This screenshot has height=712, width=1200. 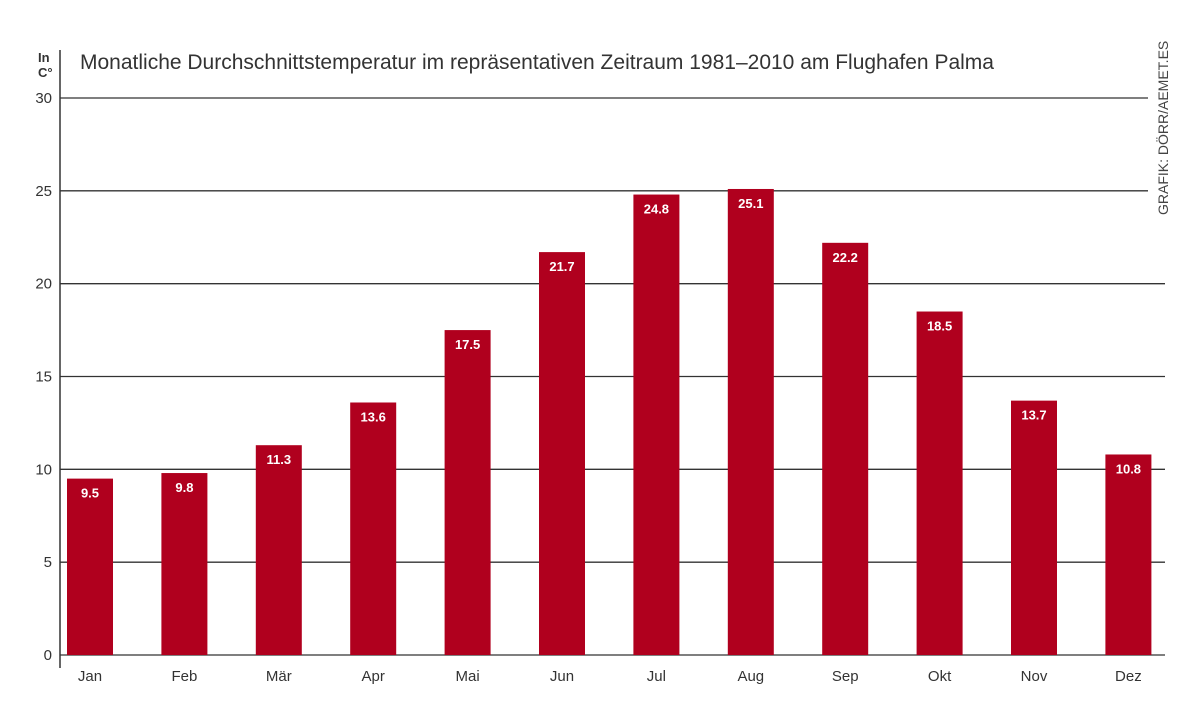 I want to click on x-tick-label: Okt, so click(x=940, y=676).